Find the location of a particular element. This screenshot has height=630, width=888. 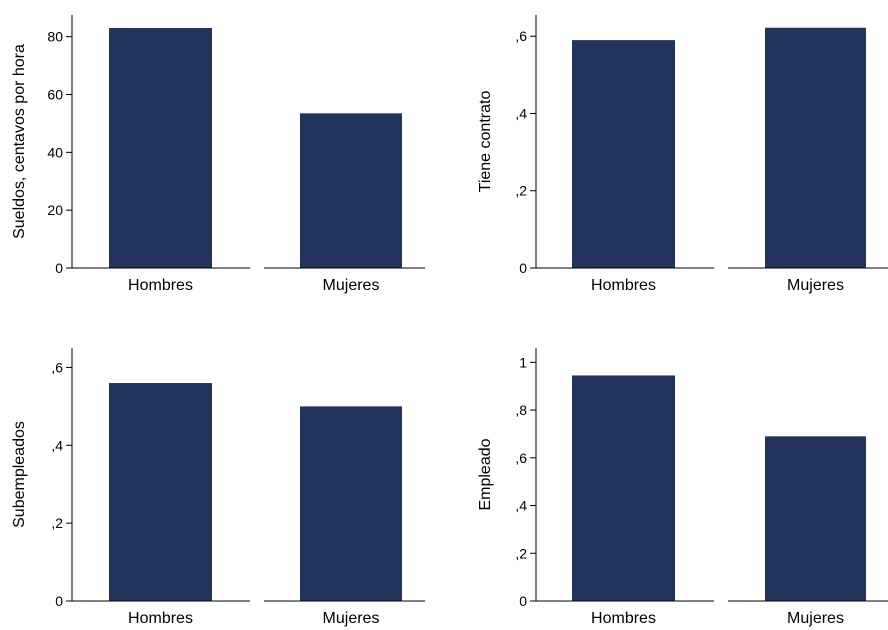

y-axis-title: Subempleados is located at coordinates (19, 474).